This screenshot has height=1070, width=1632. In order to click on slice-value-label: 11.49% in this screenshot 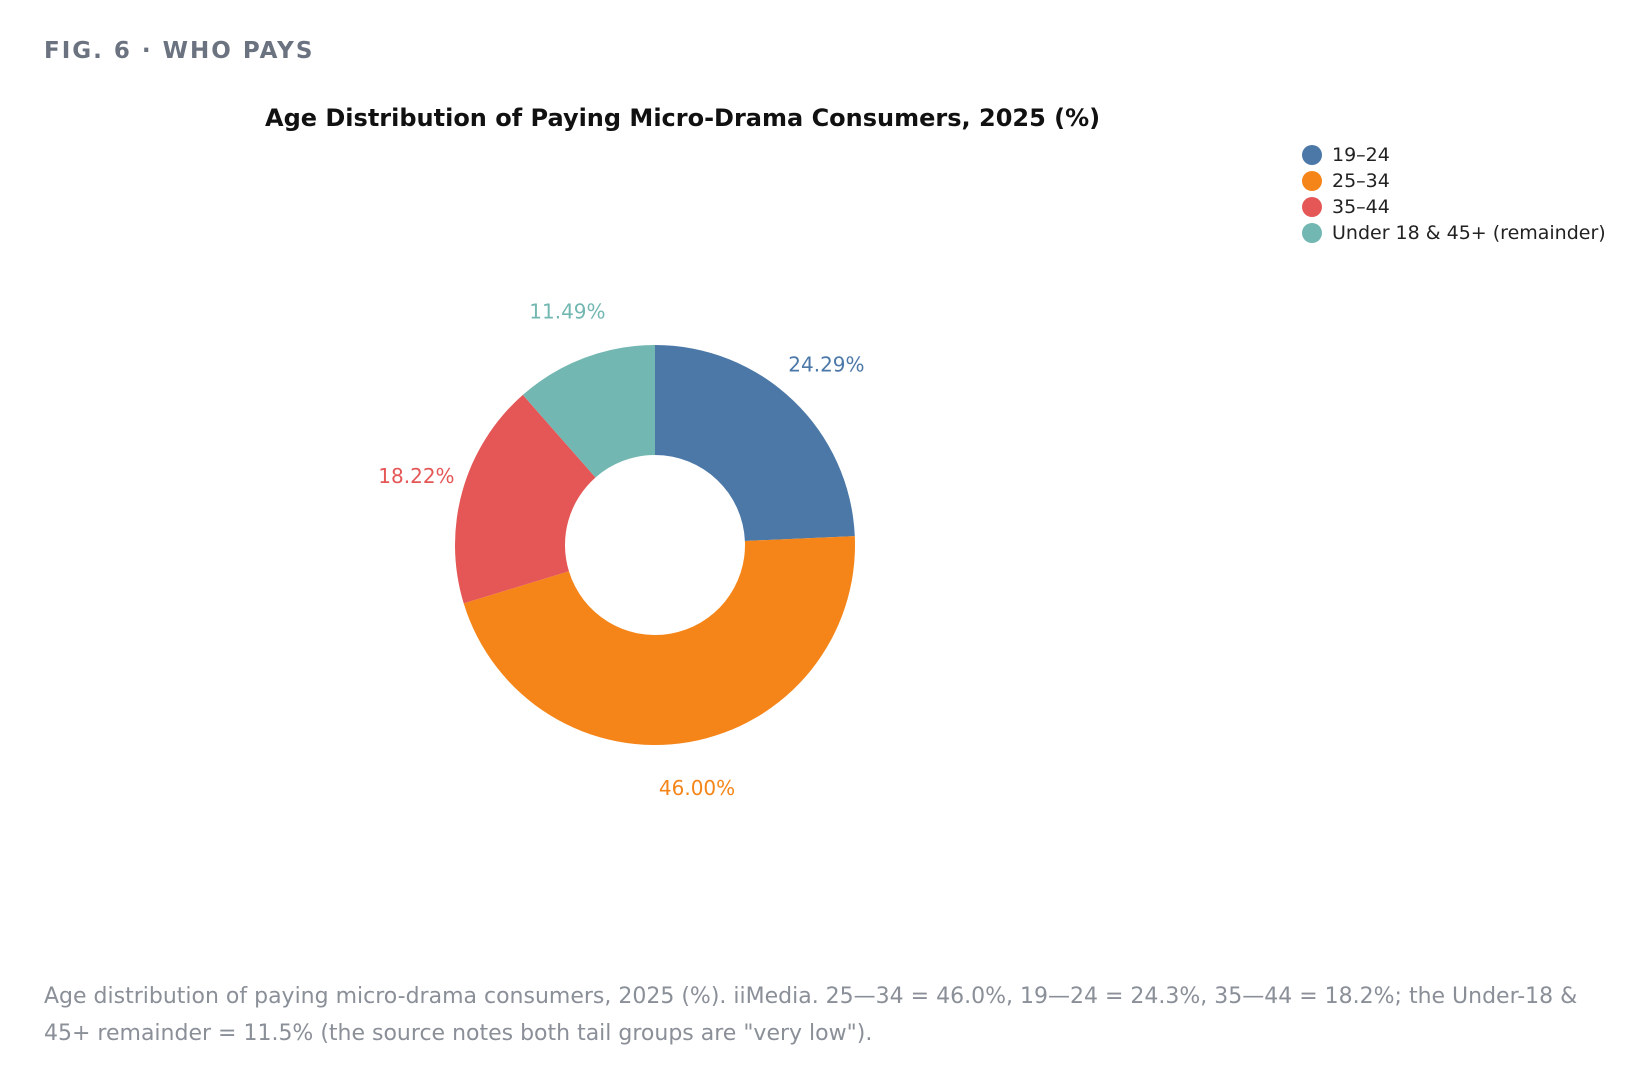, I will do `click(567, 311)`.